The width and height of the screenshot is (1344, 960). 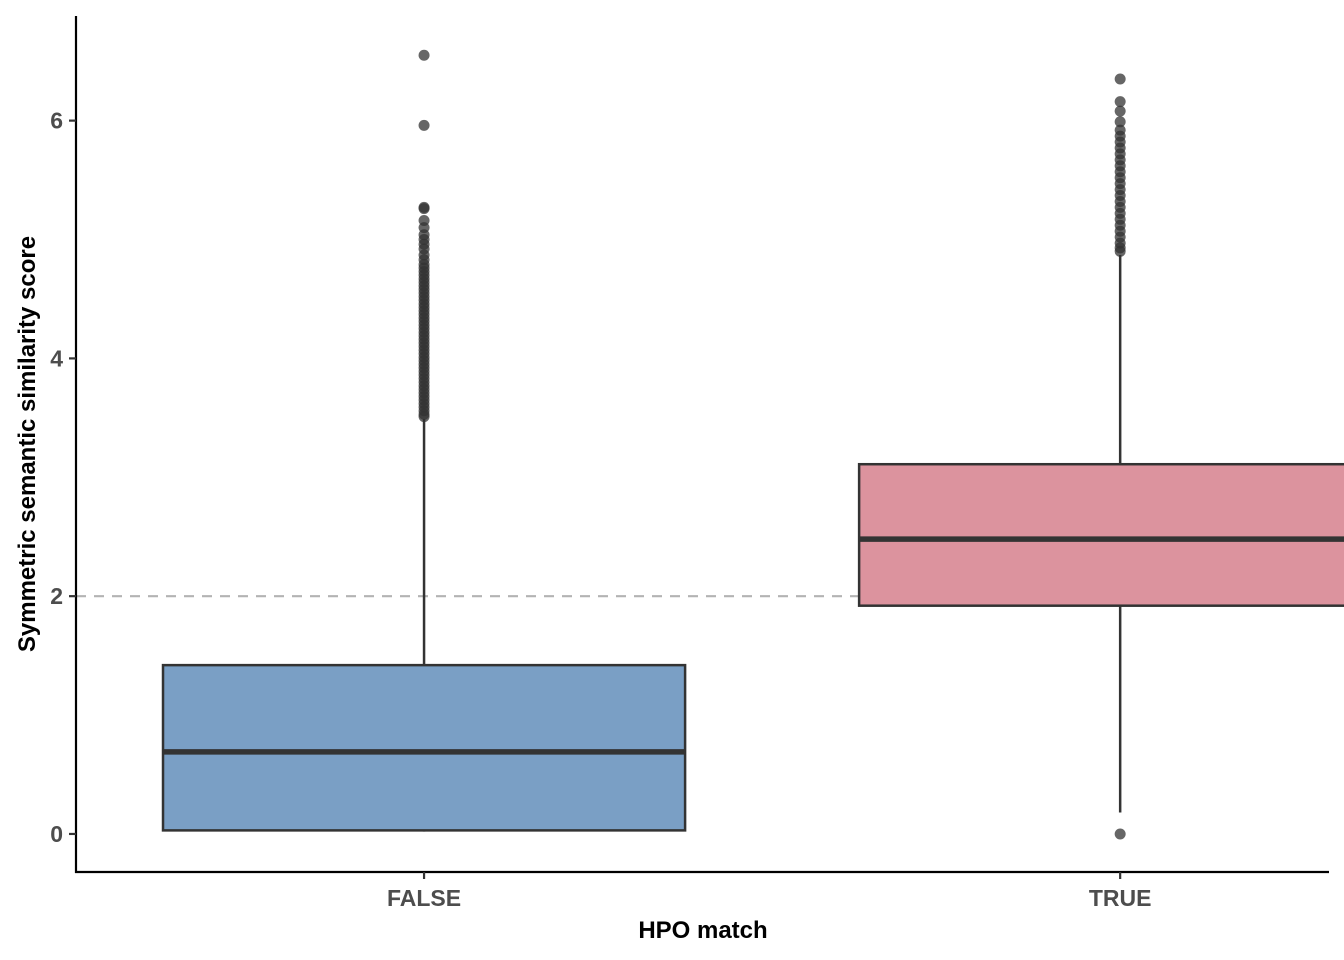 What do you see at coordinates (56, 834) in the screenshot?
I see `y-tick-label: 0` at bounding box center [56, 834].